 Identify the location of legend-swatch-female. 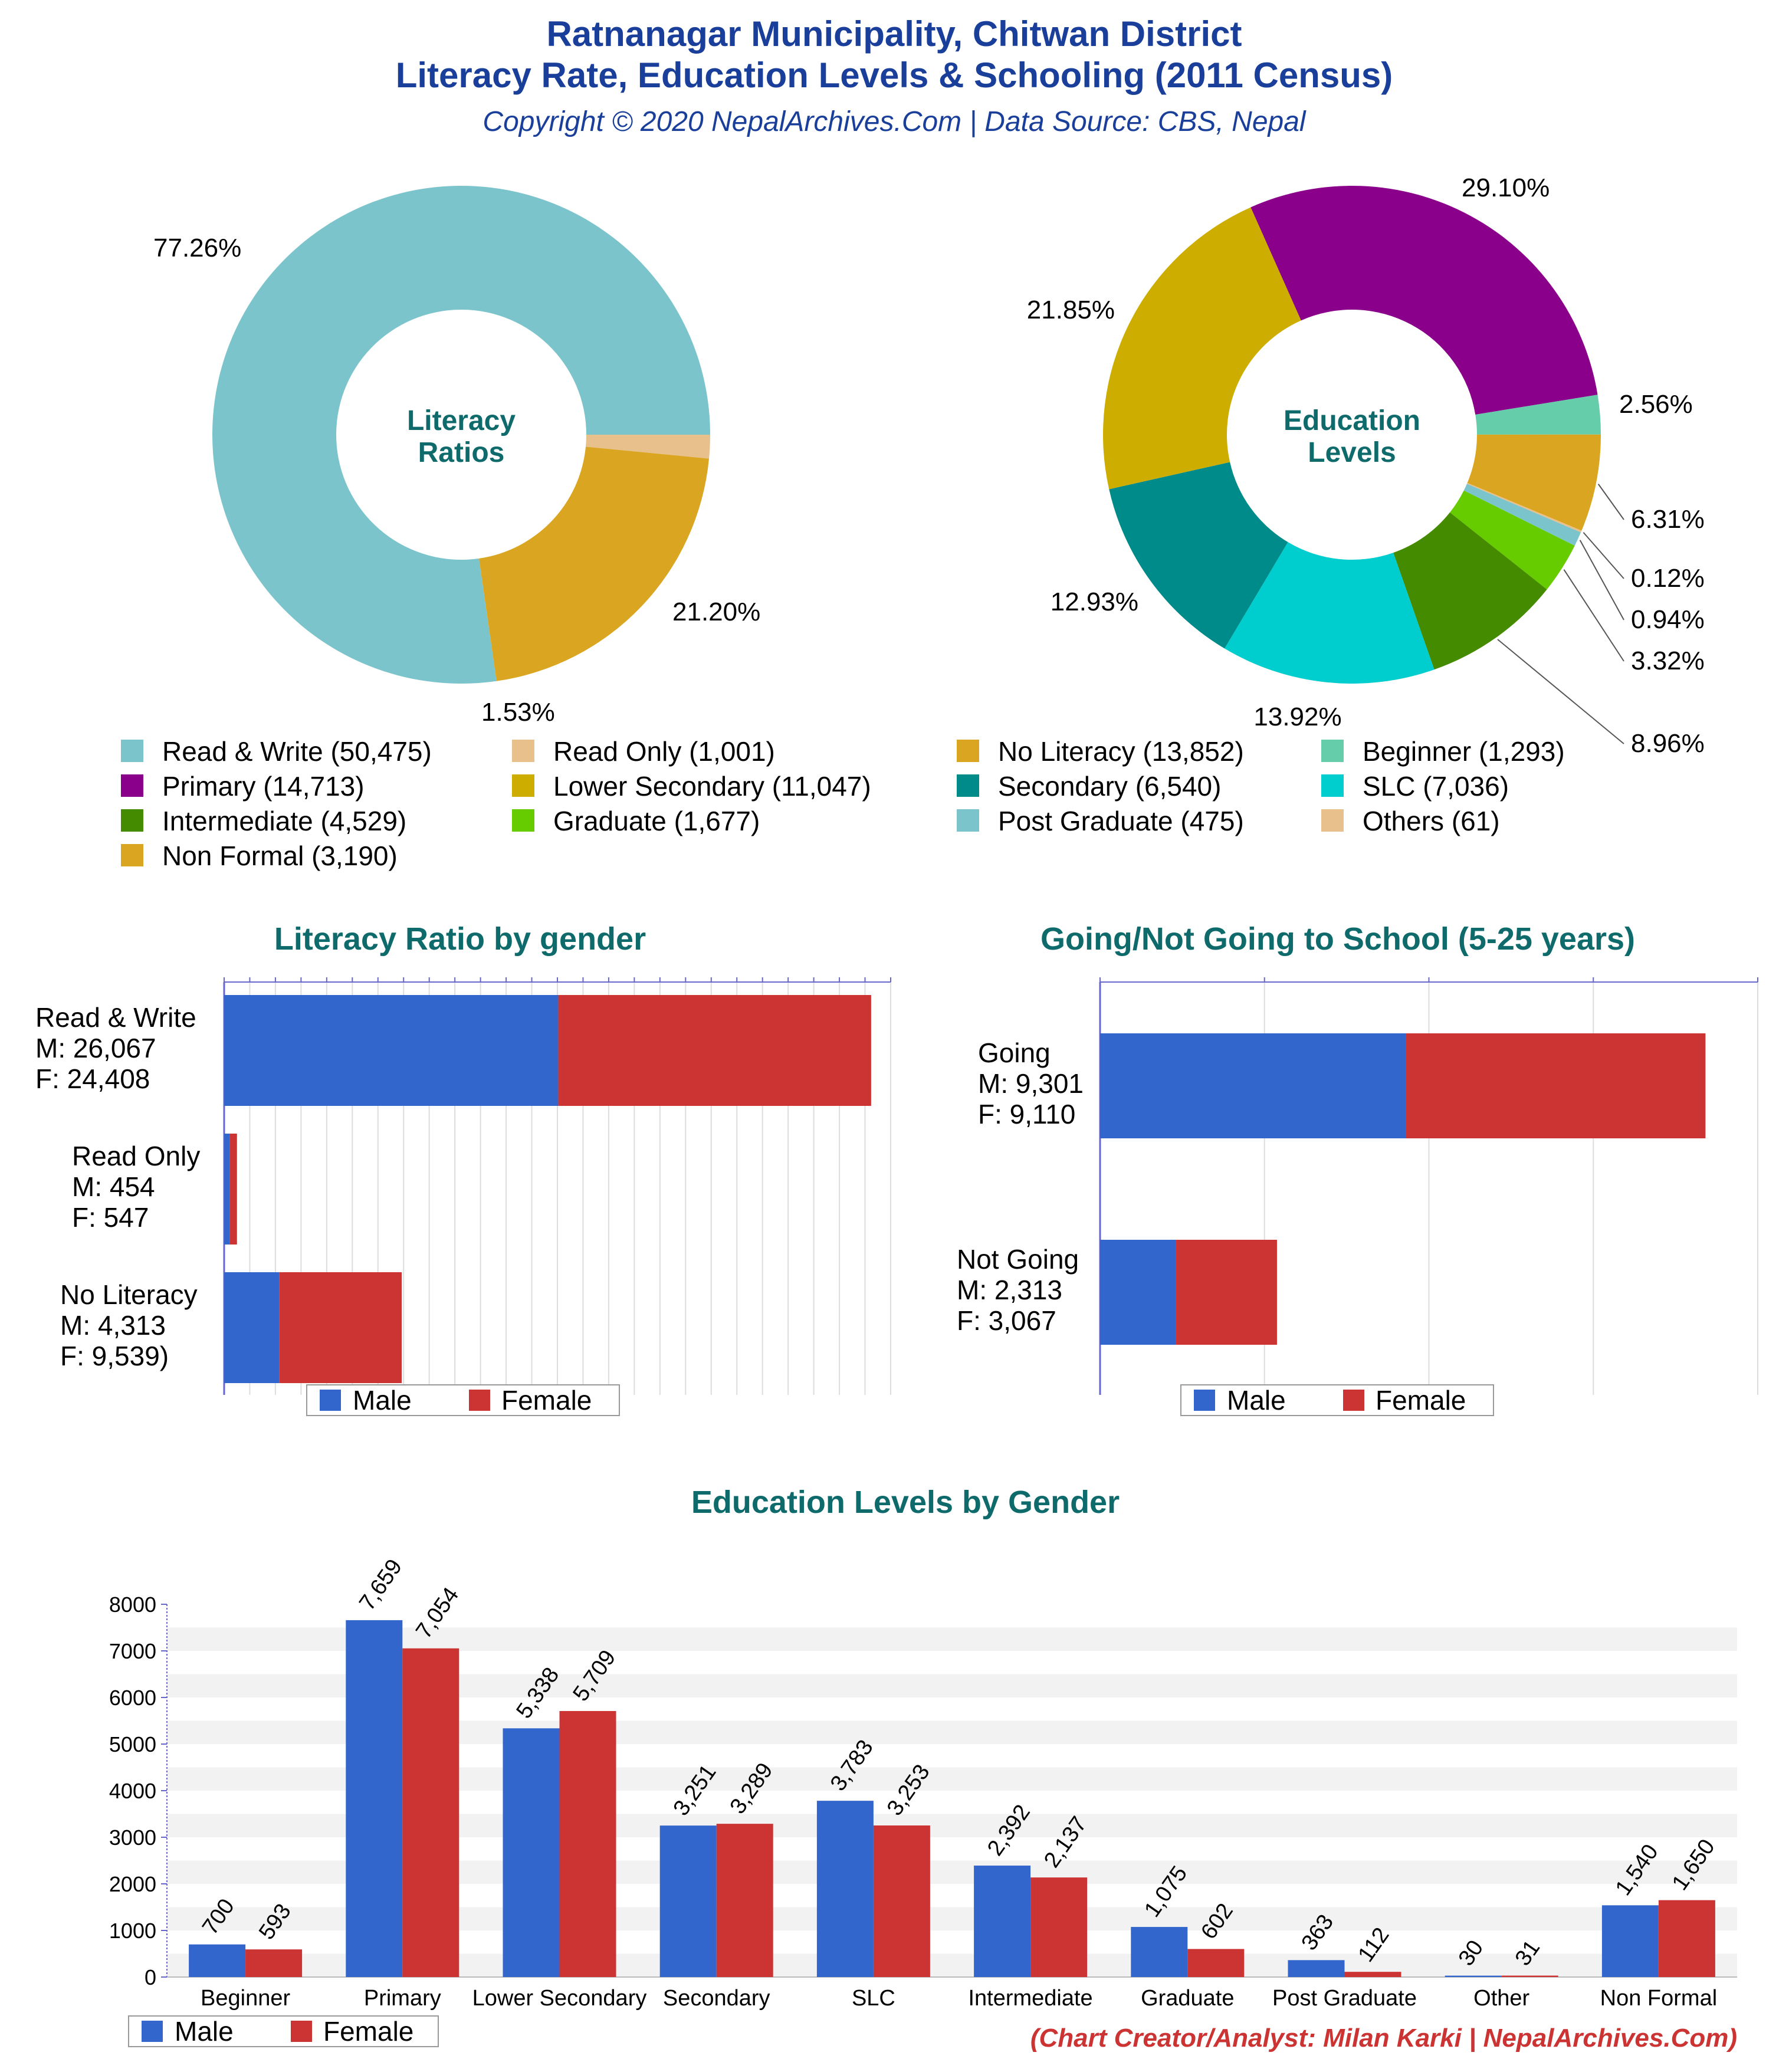
(1353, 1400).